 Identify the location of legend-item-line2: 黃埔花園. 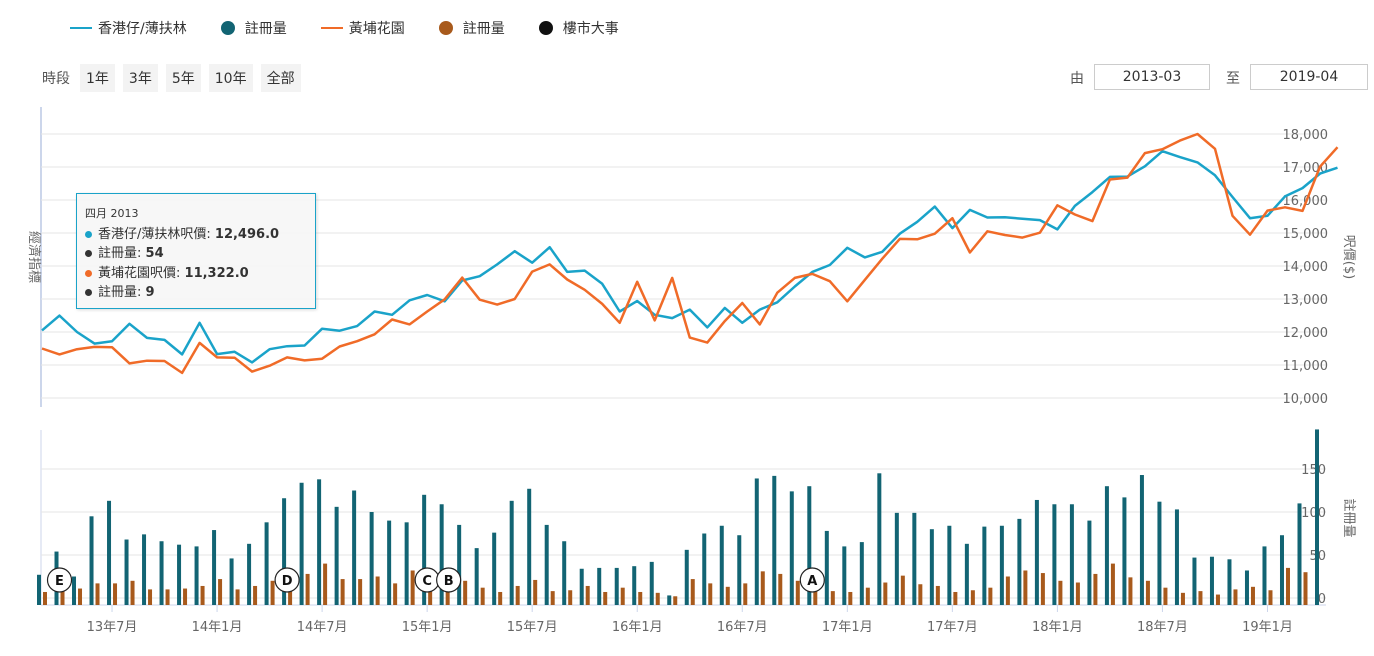
(362, 28).